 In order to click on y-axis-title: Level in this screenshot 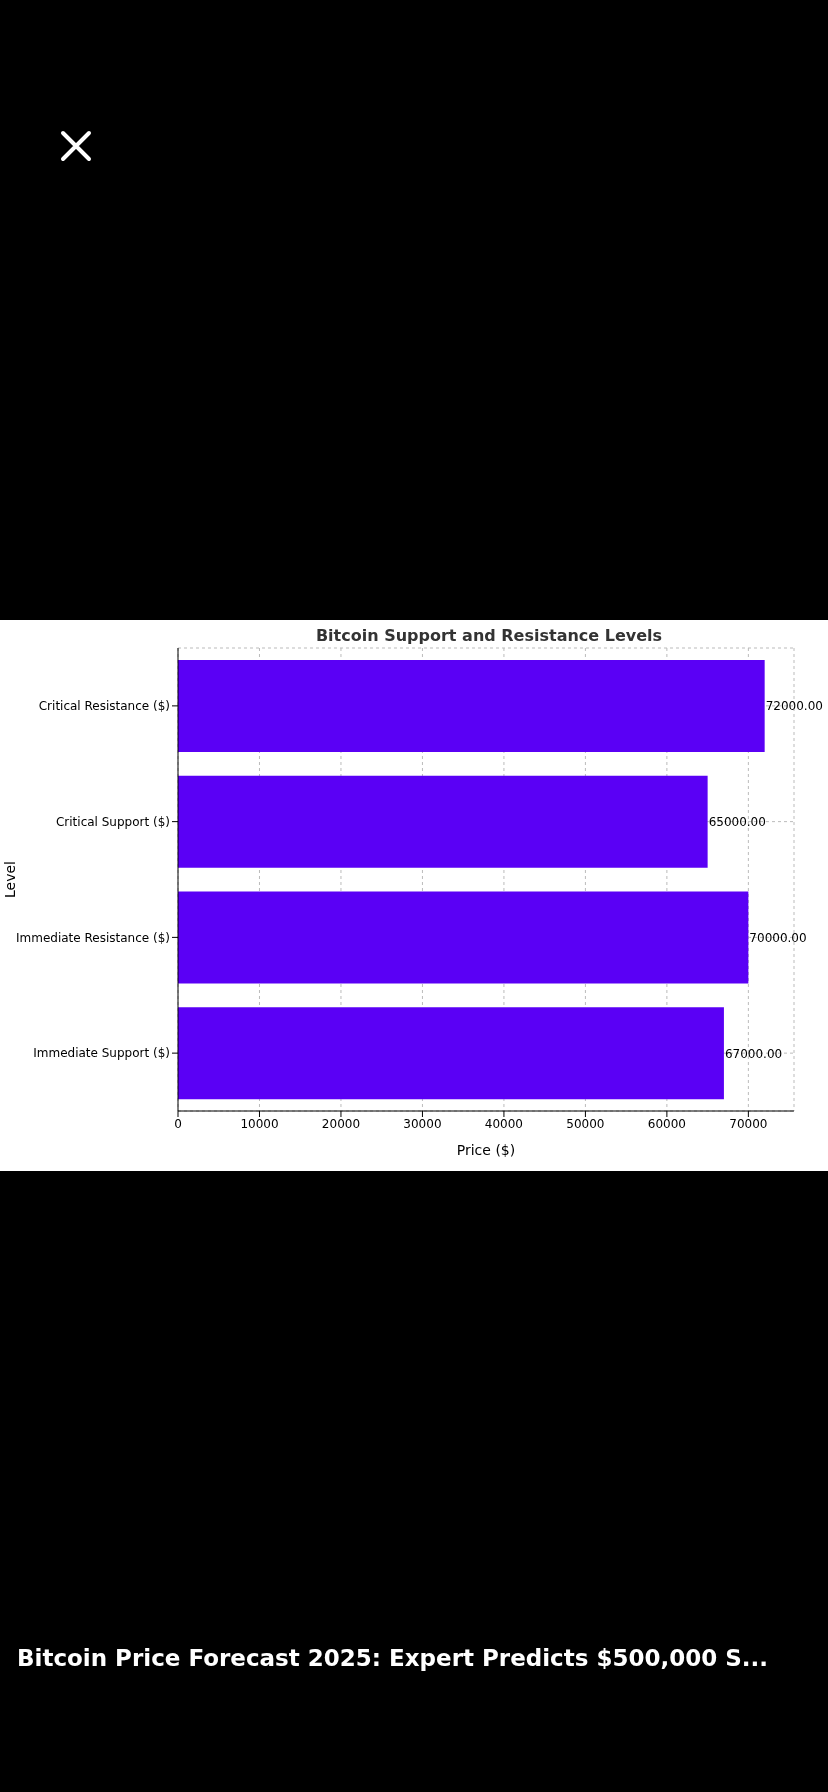, I will do `click(9, 879)`.